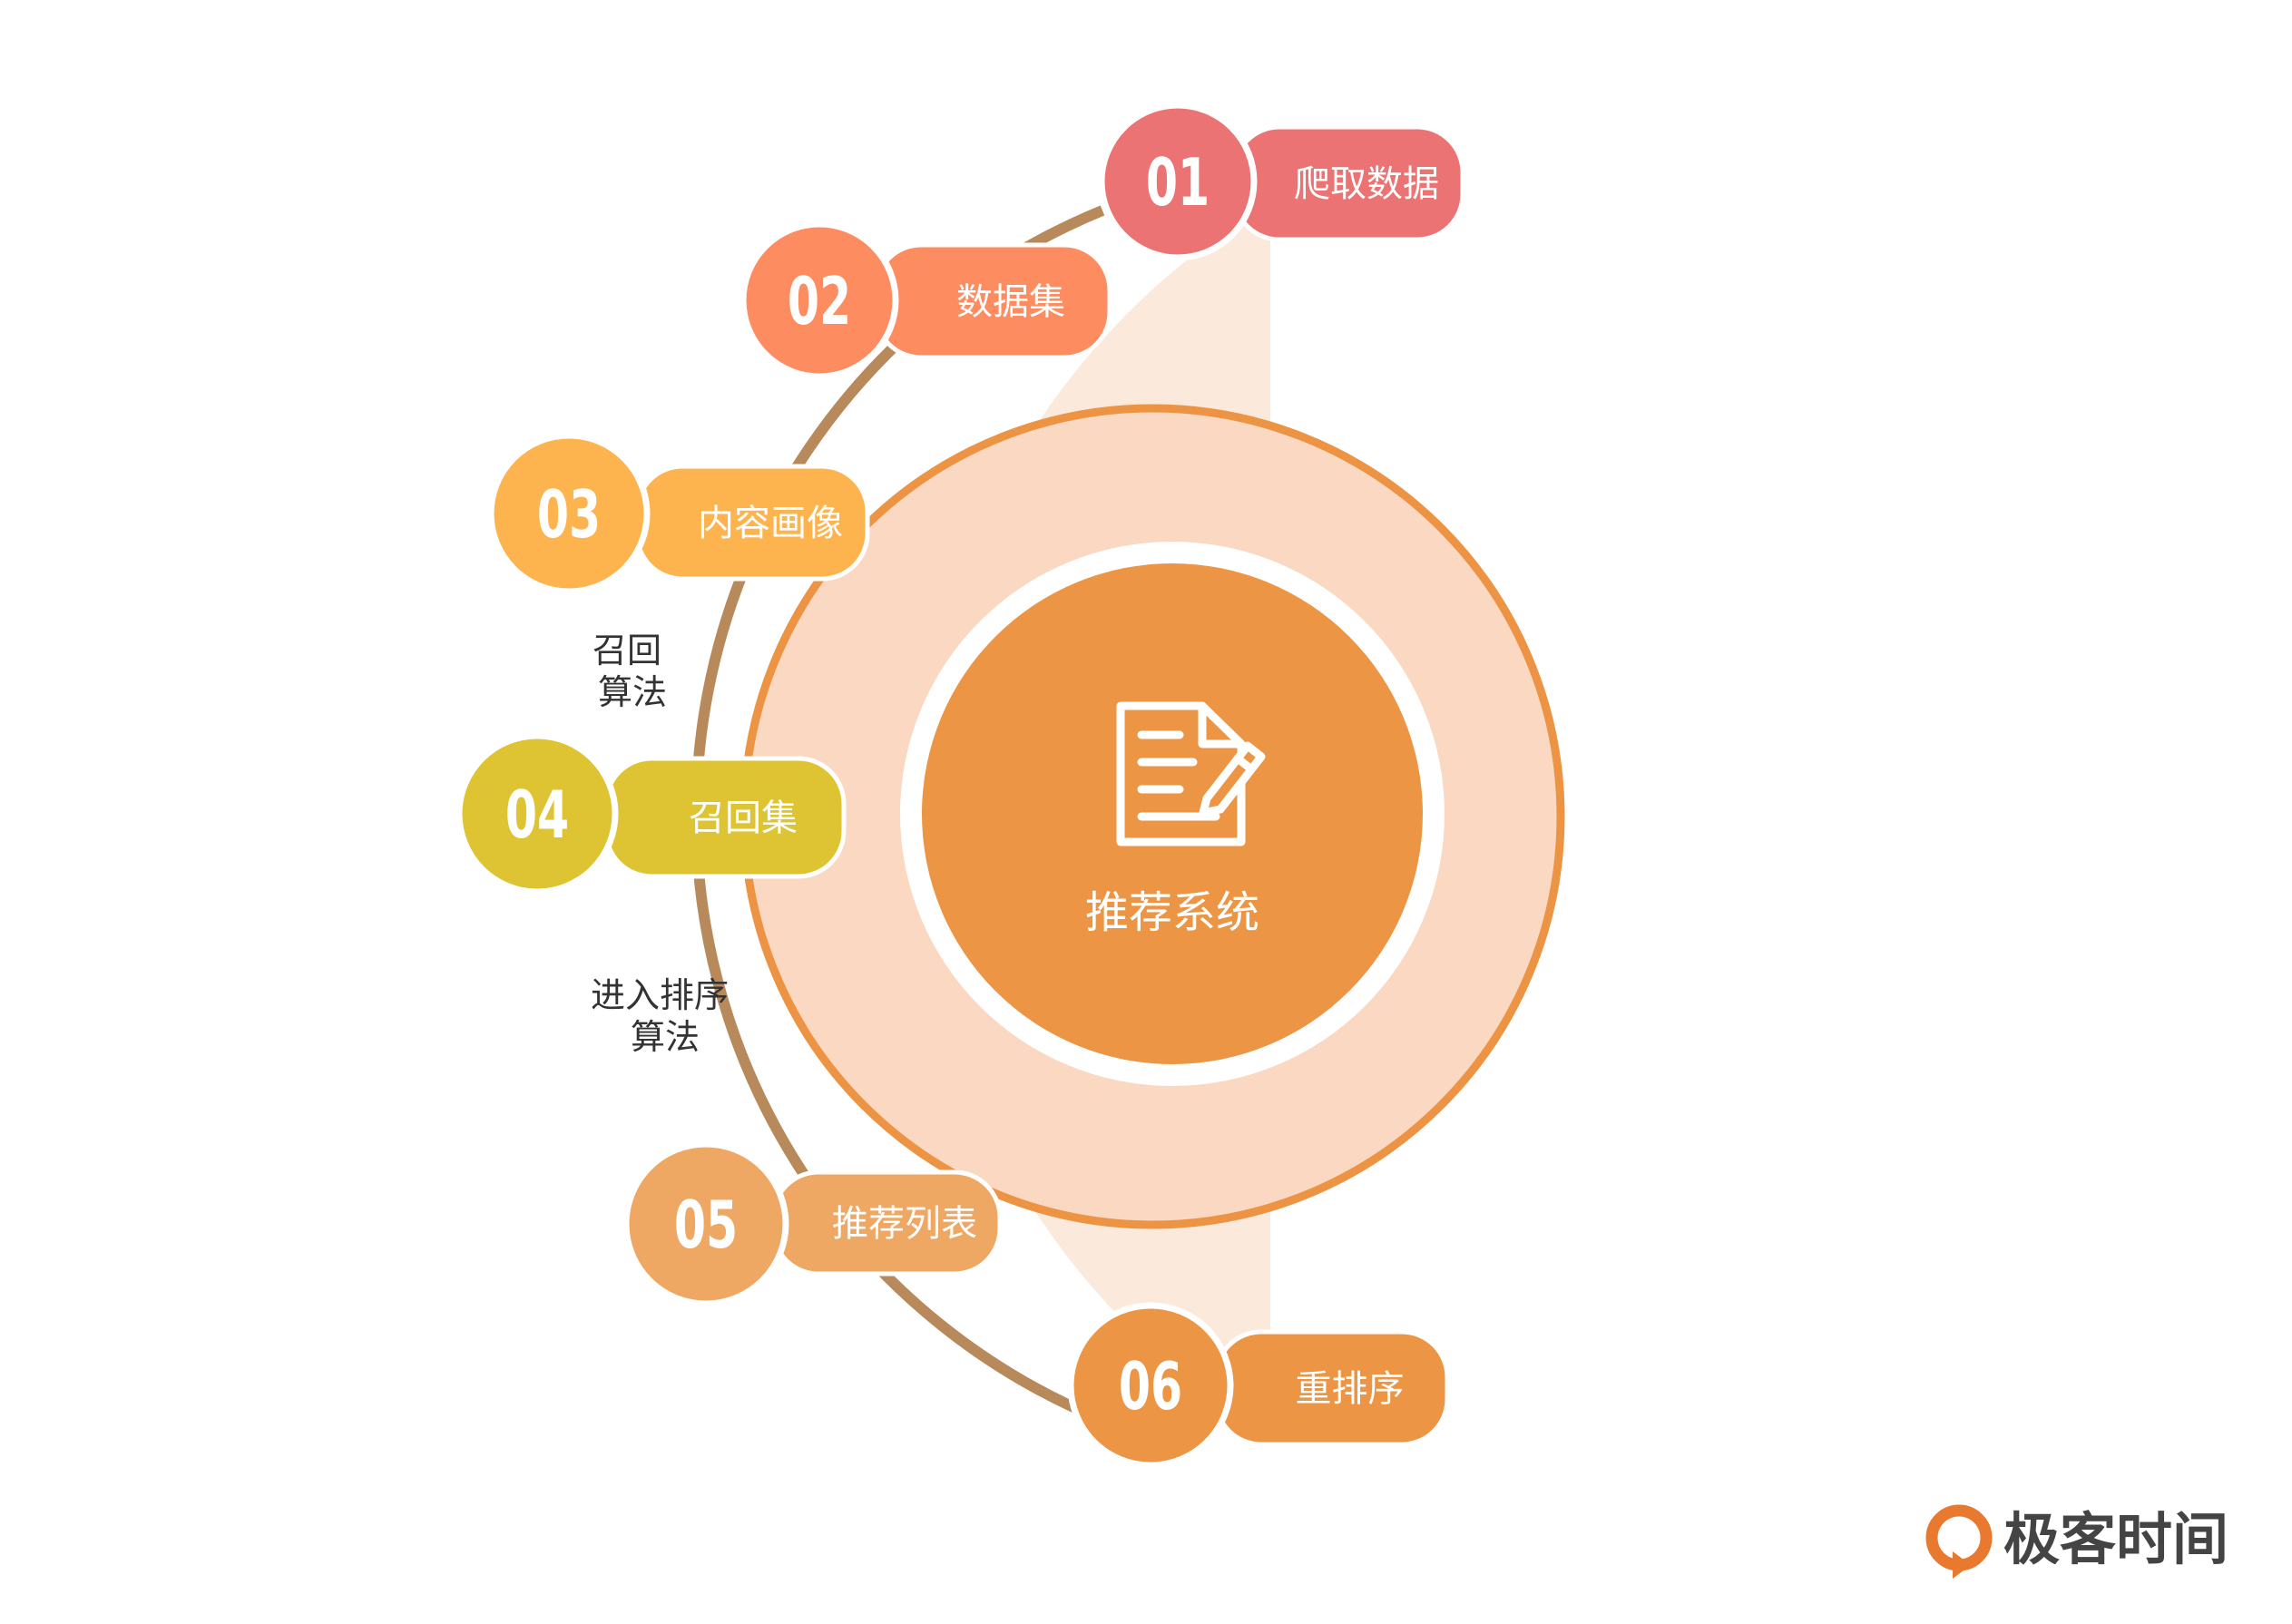 Image resolution: width=2292 pixels, height=1624 pixels. I want to click on step-label: 数据集, so click(1010, 302).